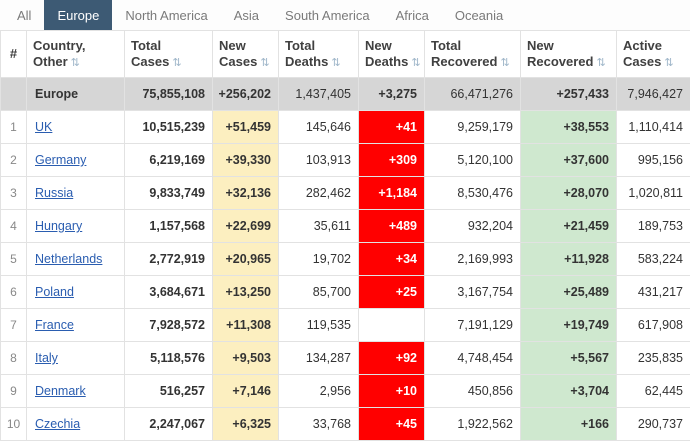  I want to click on column-header-new-cases: New Cases ⇅, so click(245, 54).